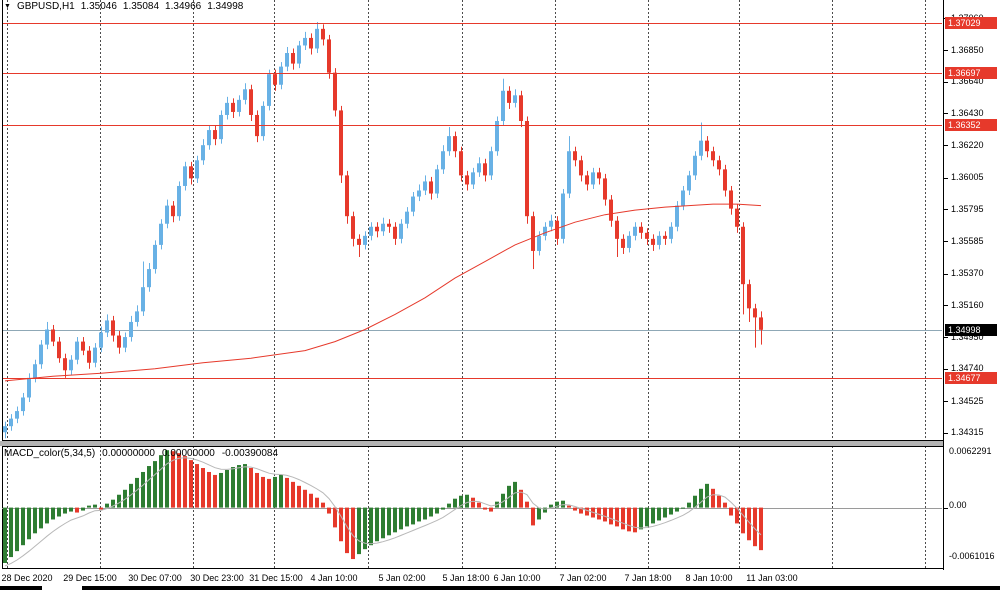  What do you see at coordinates (967, 177) in the screenshot?
I see `price-tick-label: 1.36005` at bounding box center [967, 177].